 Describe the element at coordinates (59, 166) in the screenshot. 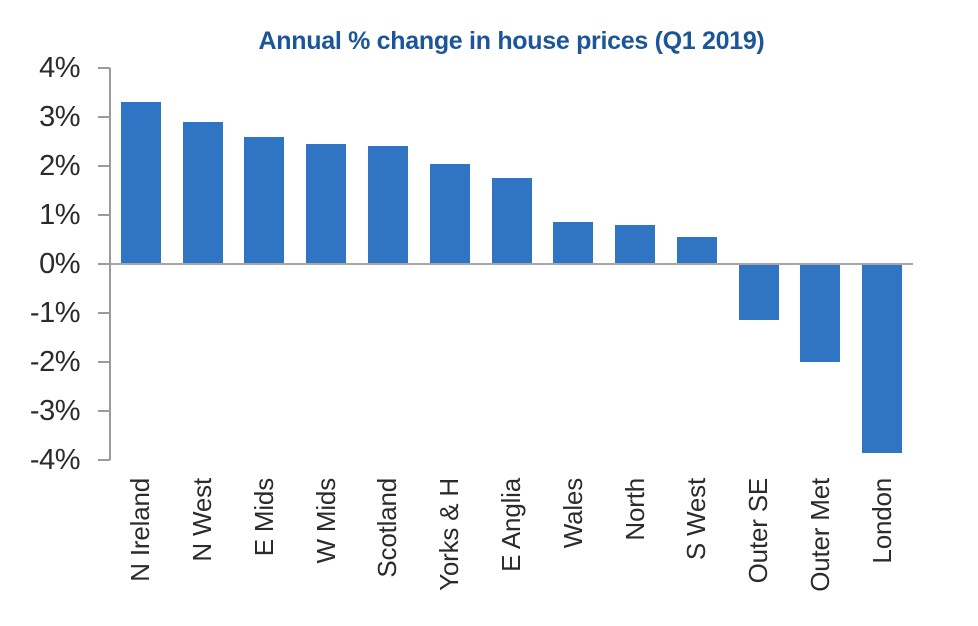

I see `y-axis-tick-label: 2%` at that location.